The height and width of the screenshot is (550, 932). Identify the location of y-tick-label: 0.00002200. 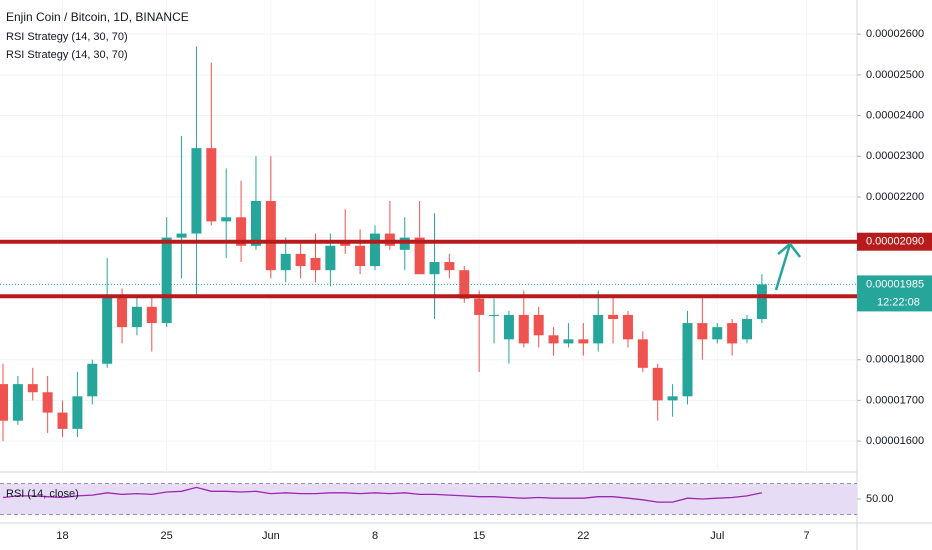
(895, 197).